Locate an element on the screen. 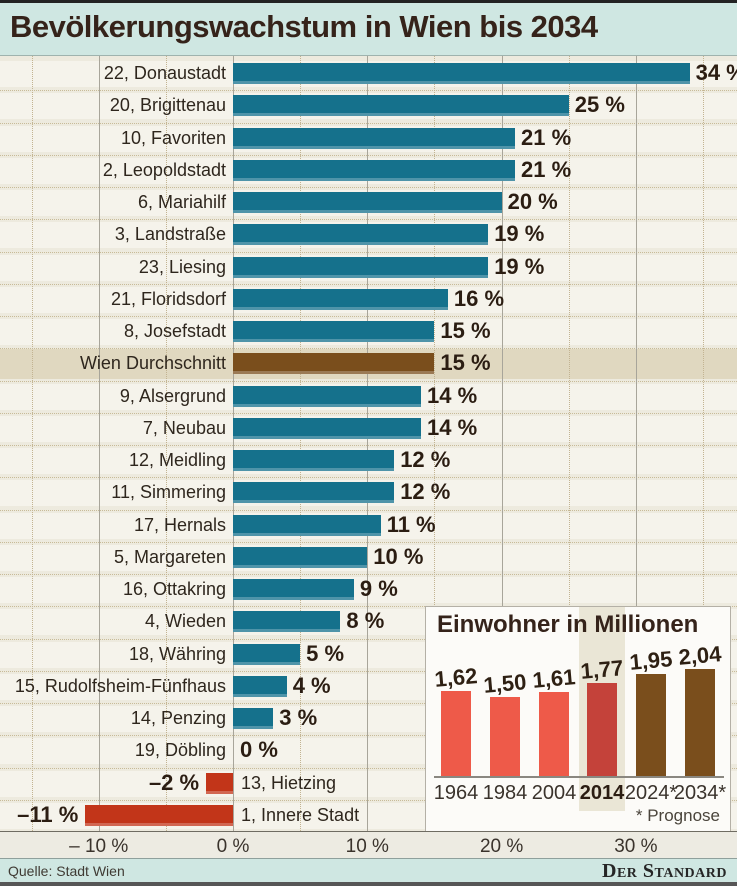 This screenshot has width=737, height=886. x-tick-label: – 10 % is located at coordinates (99, 846).